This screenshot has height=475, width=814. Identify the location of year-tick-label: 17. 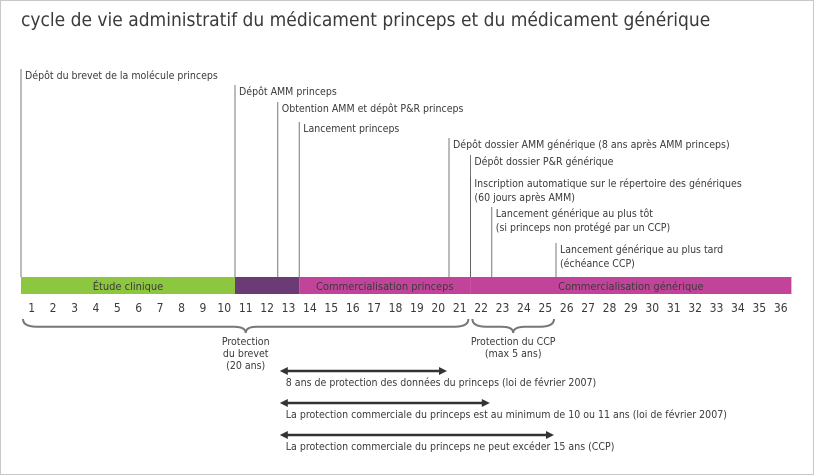
(374, 308).